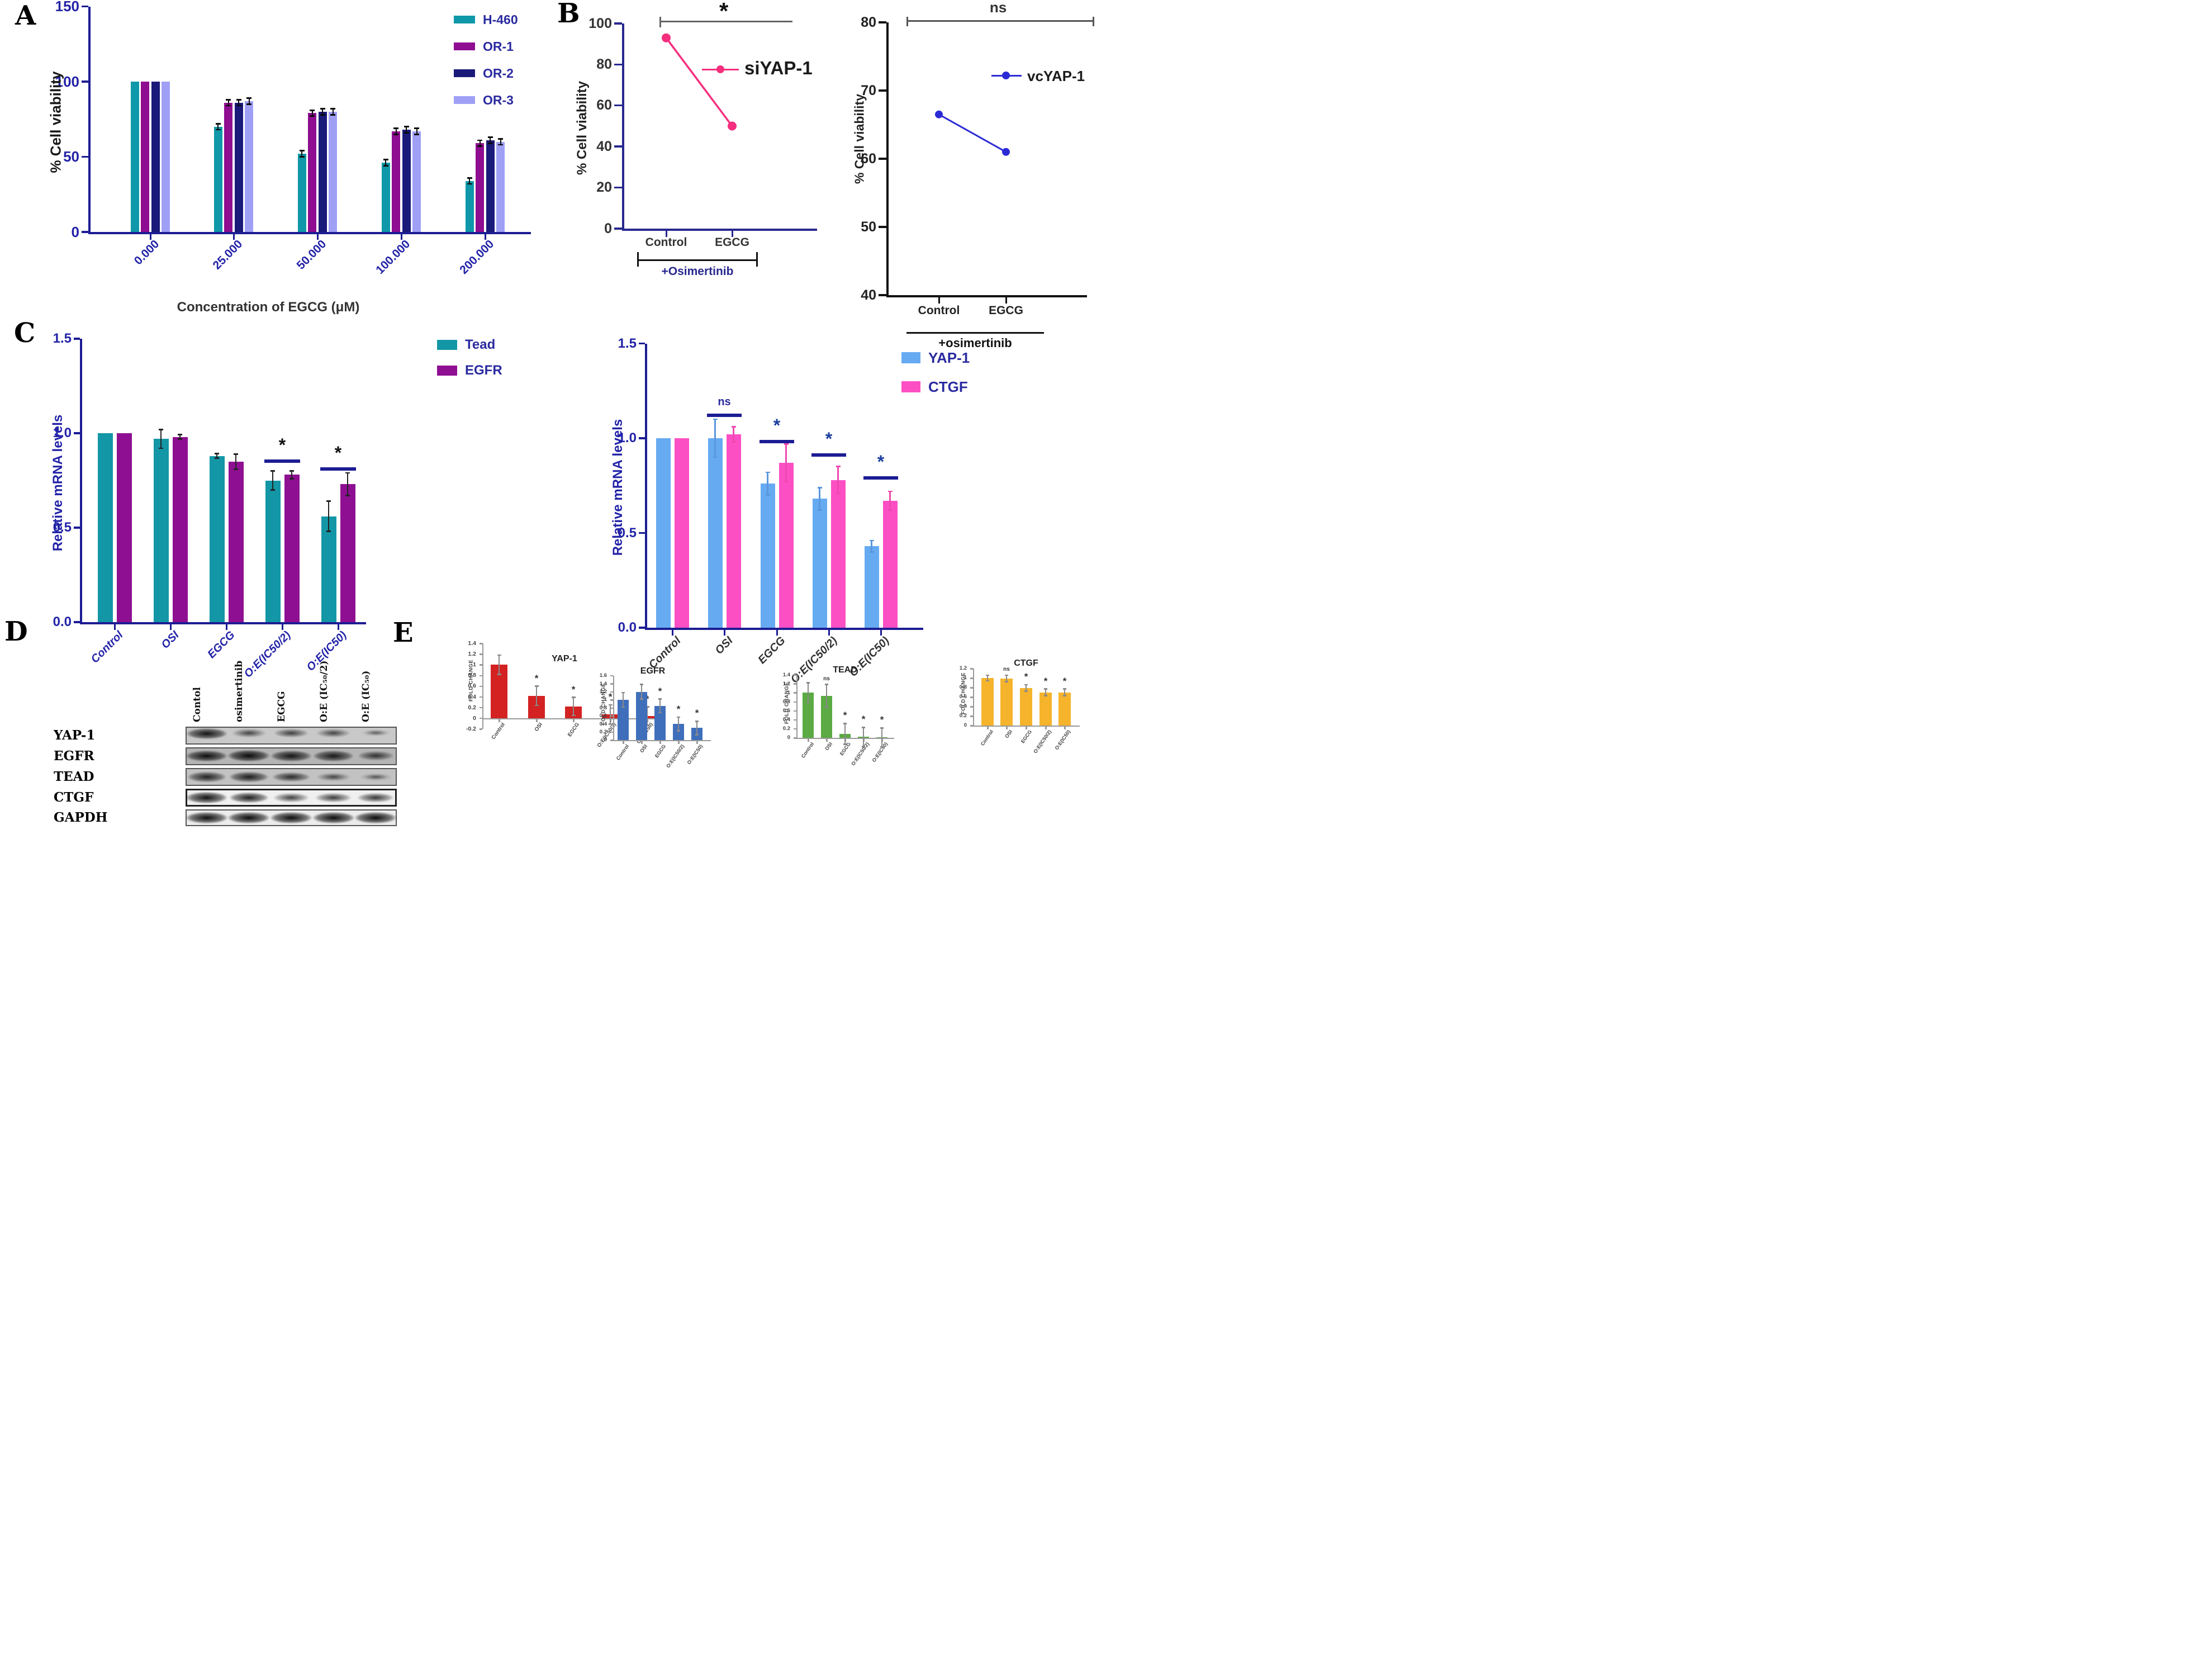 The height and width of the screenshot is (1659, 2212). I want to click on x-cat-label: 50.000, so click(311, 255).